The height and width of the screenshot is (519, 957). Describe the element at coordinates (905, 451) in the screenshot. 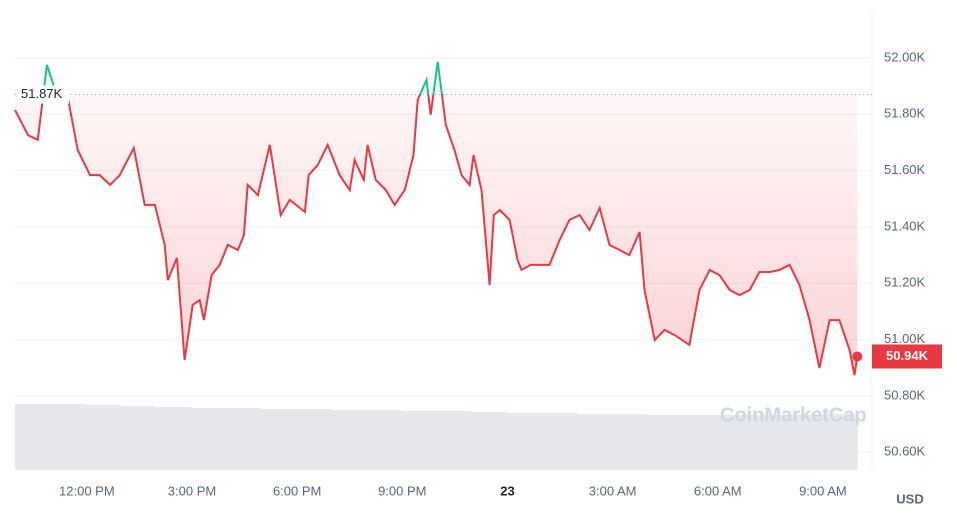

I see `y-tick-label: 50.60K` at that location.